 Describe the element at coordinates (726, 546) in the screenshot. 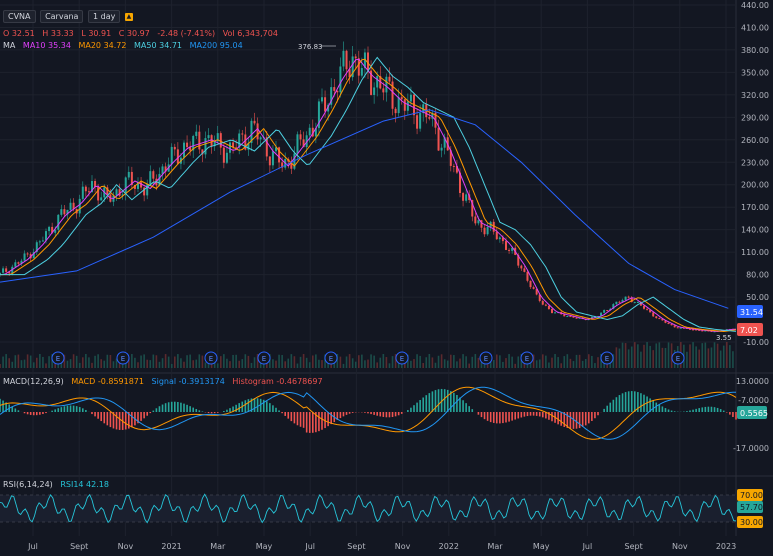

I see `x-tick-label: 2023` at that location.